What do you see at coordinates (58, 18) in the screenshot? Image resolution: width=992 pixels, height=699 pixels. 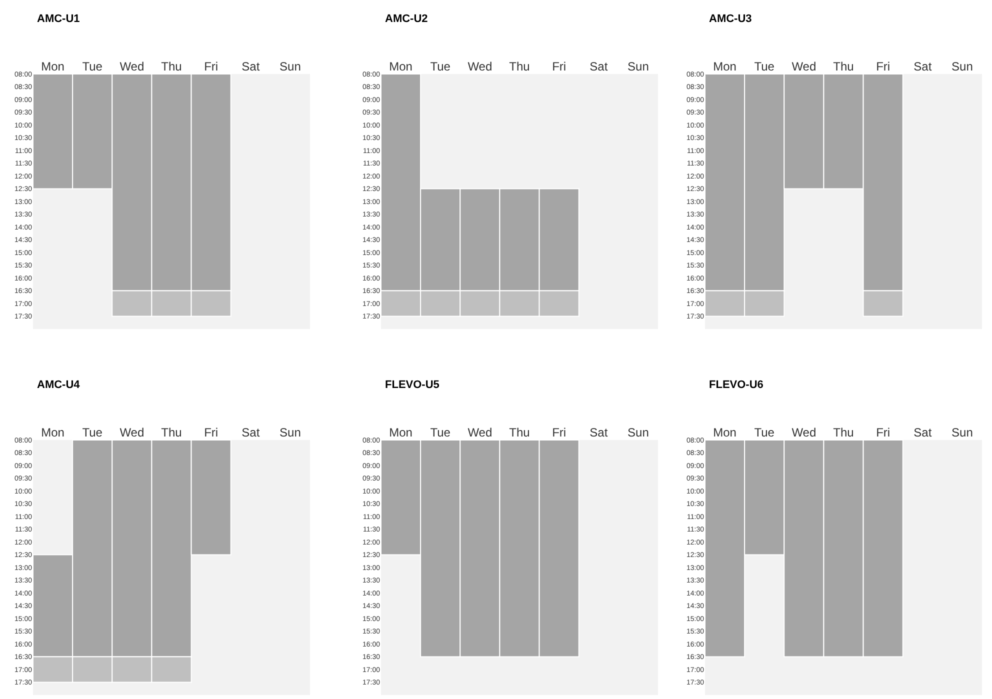 I see `chart-title: AMC-U1` at bounding box center [58, 18].